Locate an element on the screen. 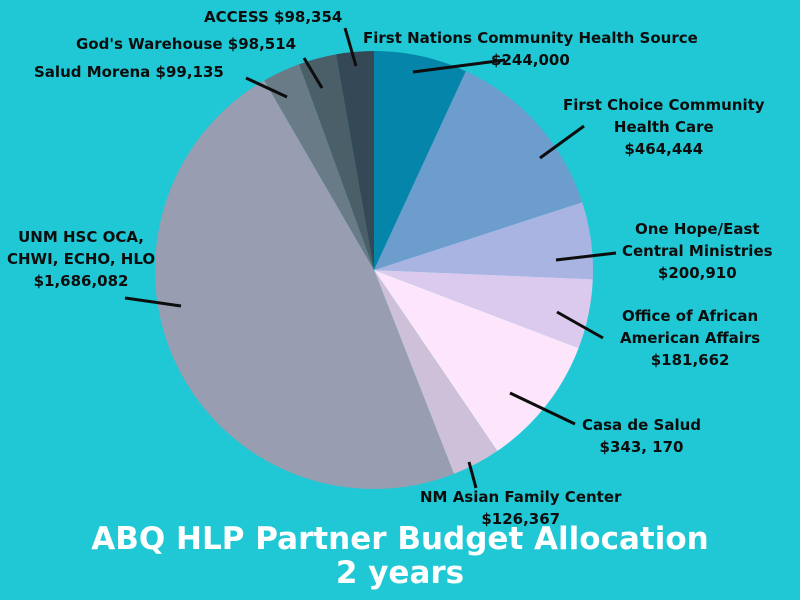 The height and width of the screenshot is (600, 800). label-nm-asian: NM Asian Family Center $126,367 is located at coordinates (521, 508).